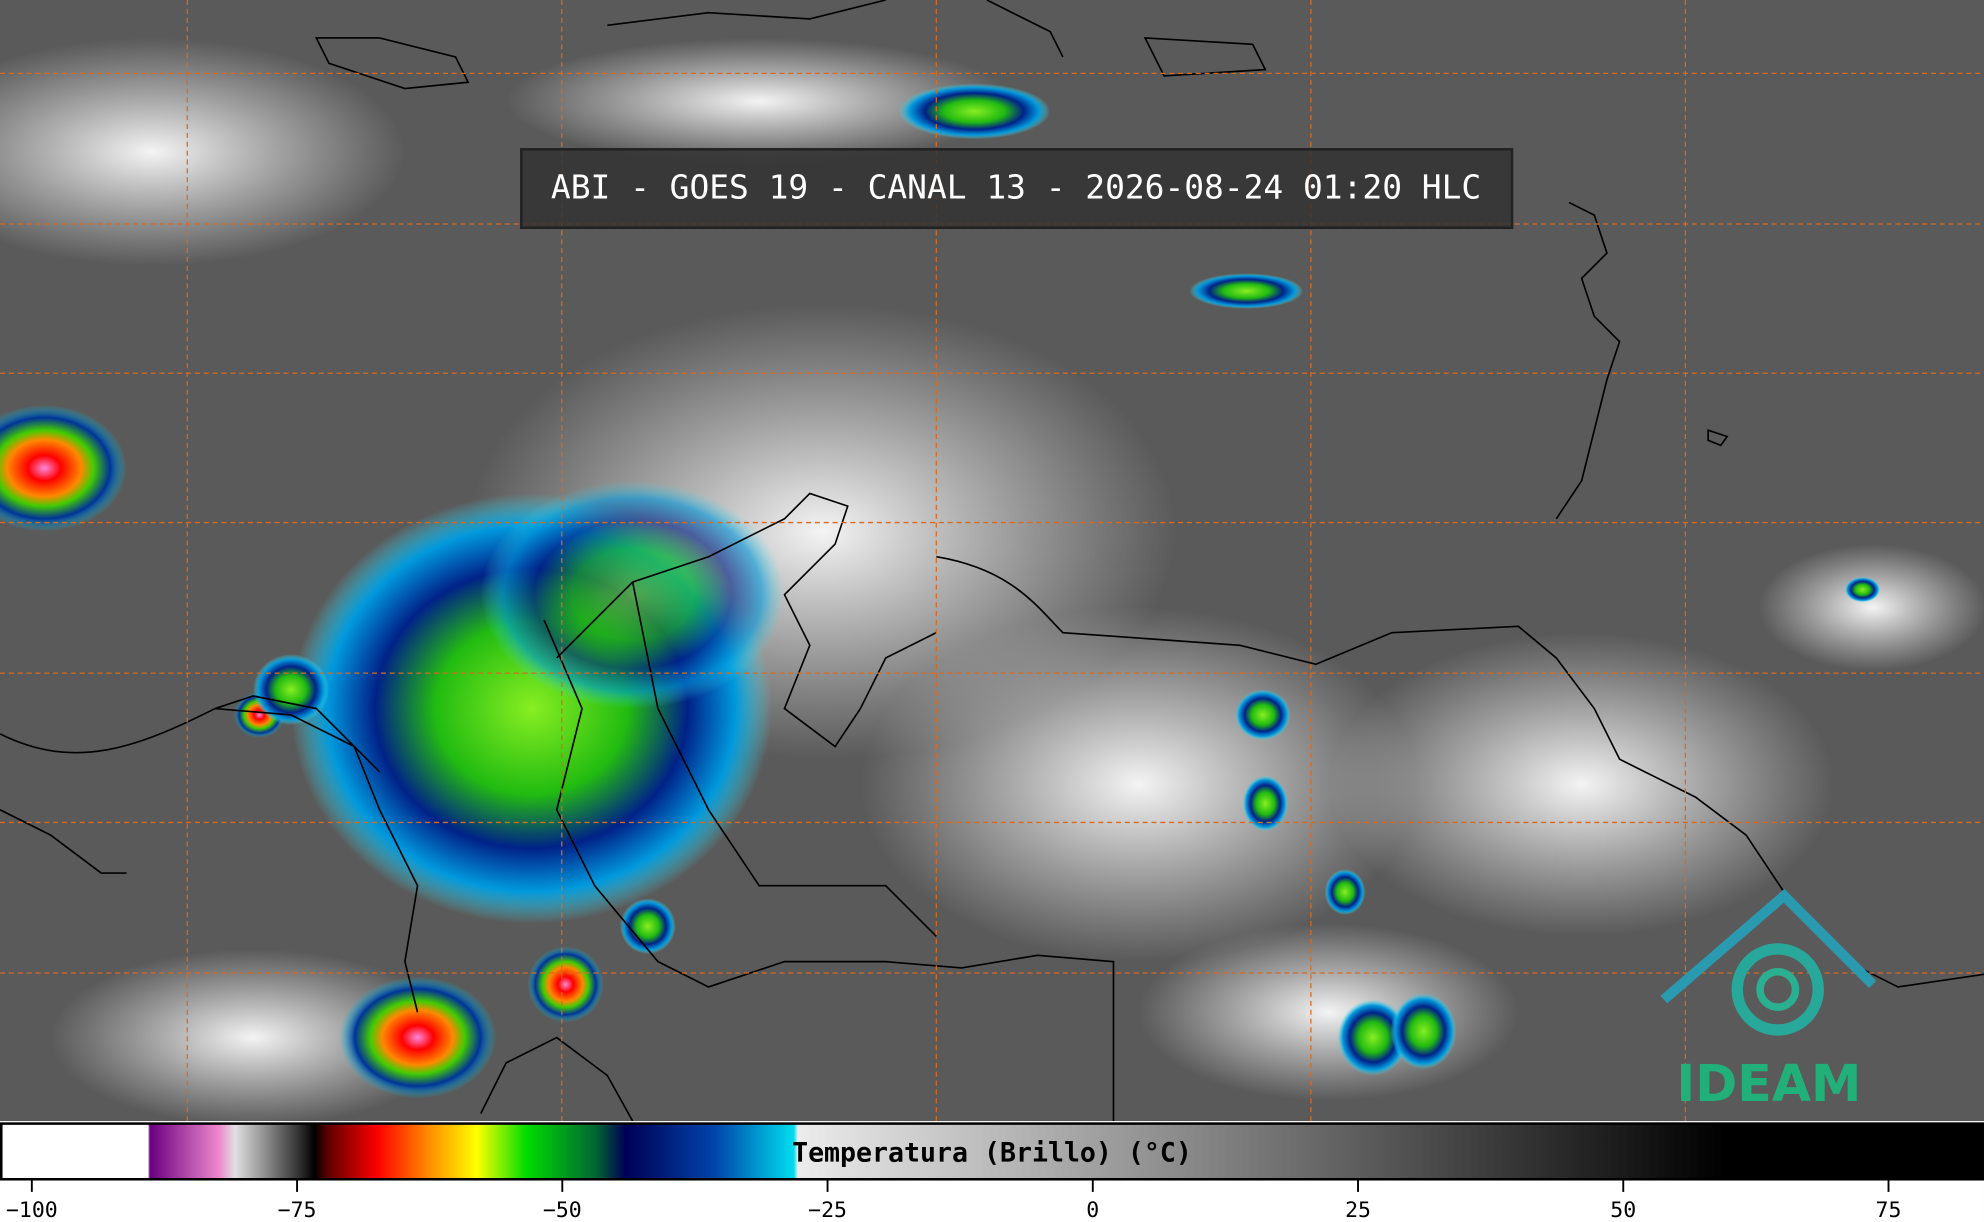 Image resolution: width=1984 pixels, height=1222 pixels. I want to click on tick-label: 0, so click(1092, 1210).